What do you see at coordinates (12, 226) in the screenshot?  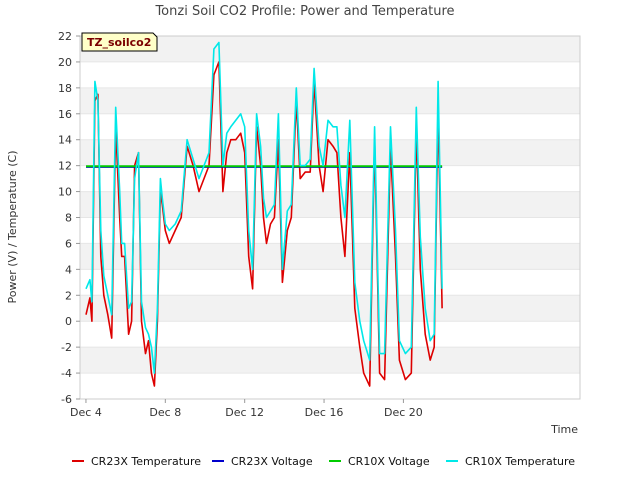 I see `y-axis-label: Power (V) / Temperature (C)` at bounding box center [12, 226].